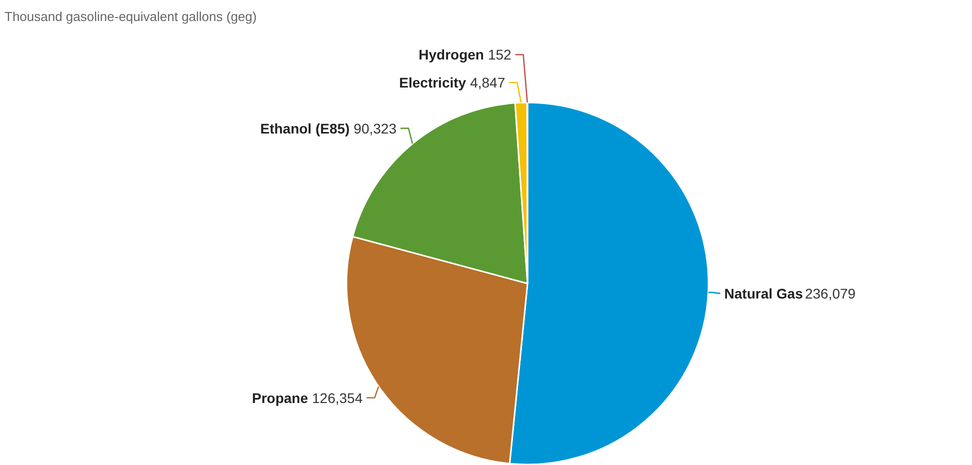 The image size is (972, 465). What do you see at coordinates (337, 398) in the screenshot?
I see `data-label: 126,354` at bounding box center [337, 398].